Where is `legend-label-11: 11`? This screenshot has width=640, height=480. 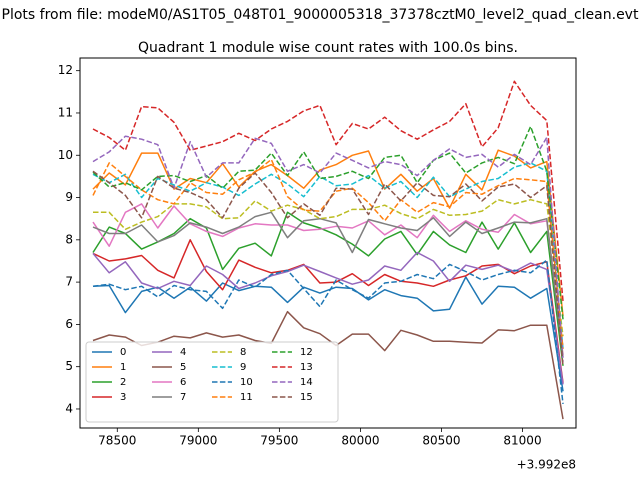 legend-label-11: 11 is located at coordinates (246, 397).